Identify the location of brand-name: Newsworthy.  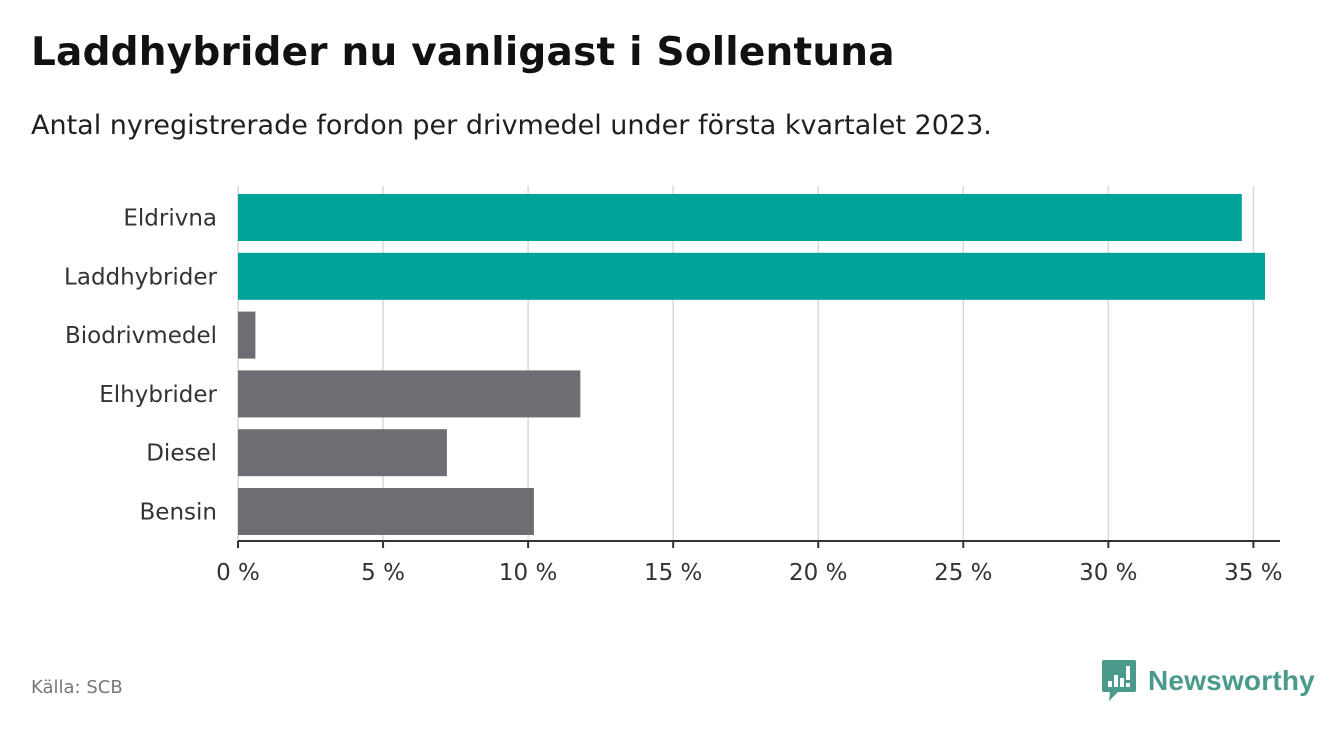
(1231, 680).